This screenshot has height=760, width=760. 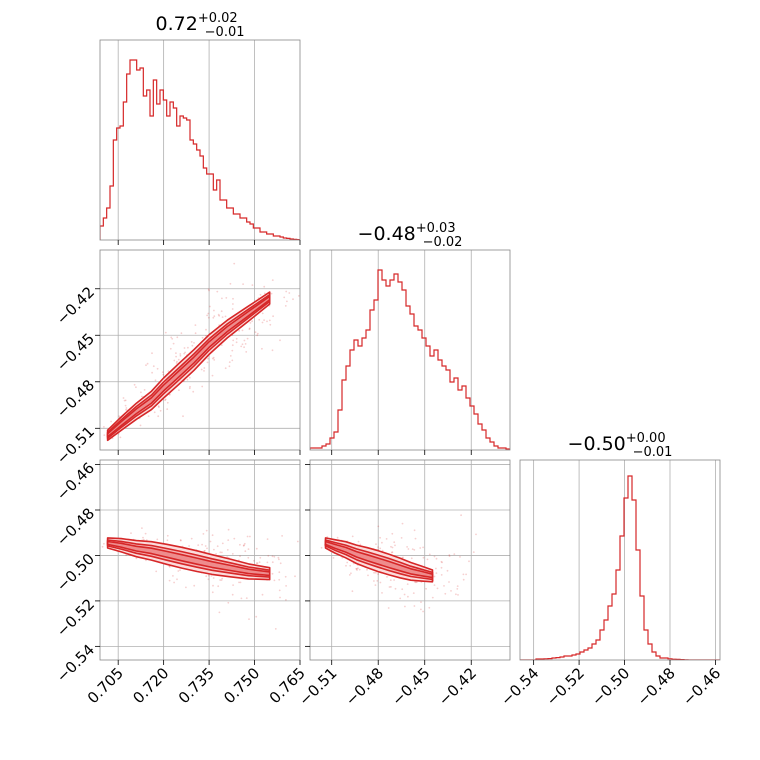 I want to click on title-lower-error: −0.01, so click(x=225, y=32).